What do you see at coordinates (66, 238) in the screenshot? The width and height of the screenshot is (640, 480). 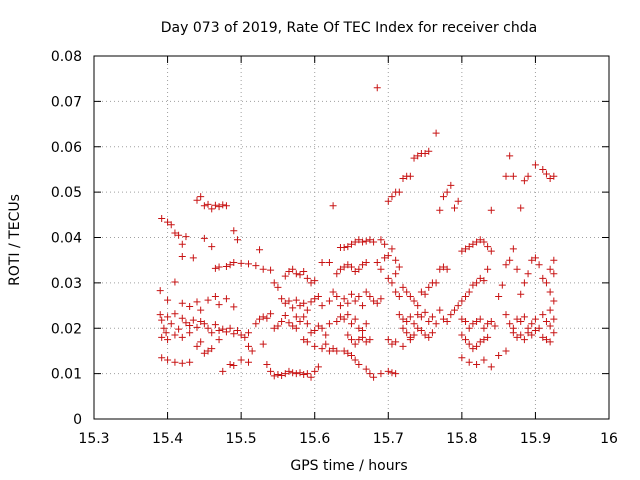 I see `y-tick-labels: 0 0.01 0.02 0.03 0.04 0.05 0.06 0.07 0.08` at bounding box center [66, 238].